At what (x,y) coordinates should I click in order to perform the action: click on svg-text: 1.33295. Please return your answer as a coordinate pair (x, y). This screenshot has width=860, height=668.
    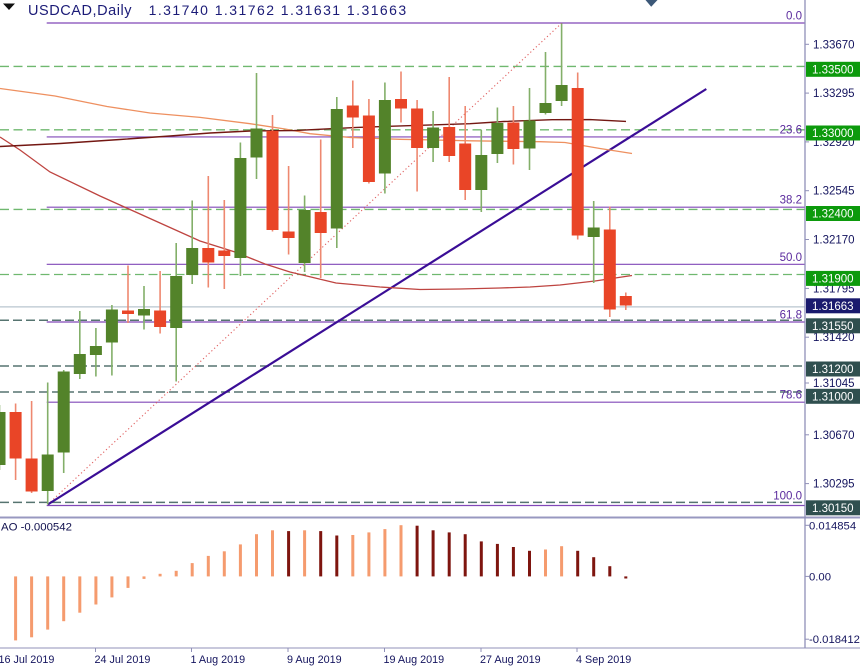
    Looking at the image, I should click on (834, 94).